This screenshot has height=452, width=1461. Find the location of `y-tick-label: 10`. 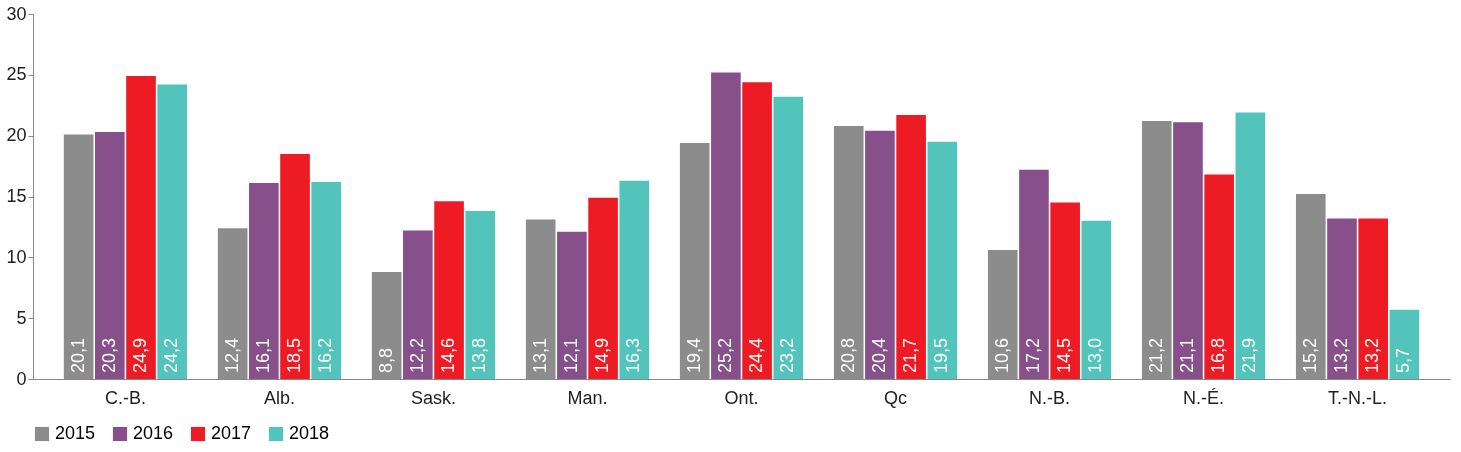

y-tick-label: 10 is located at coordinates (16, 256).